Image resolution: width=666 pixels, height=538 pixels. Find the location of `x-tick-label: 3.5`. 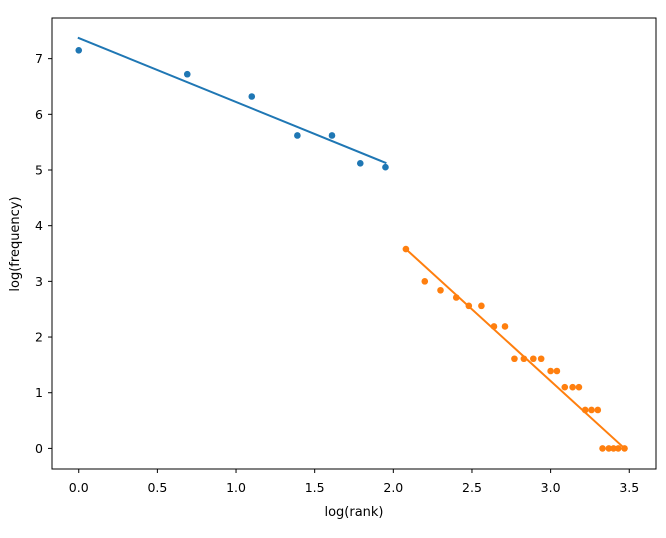

x-tick-label: 3.5 is located at coordinates (629, 487).